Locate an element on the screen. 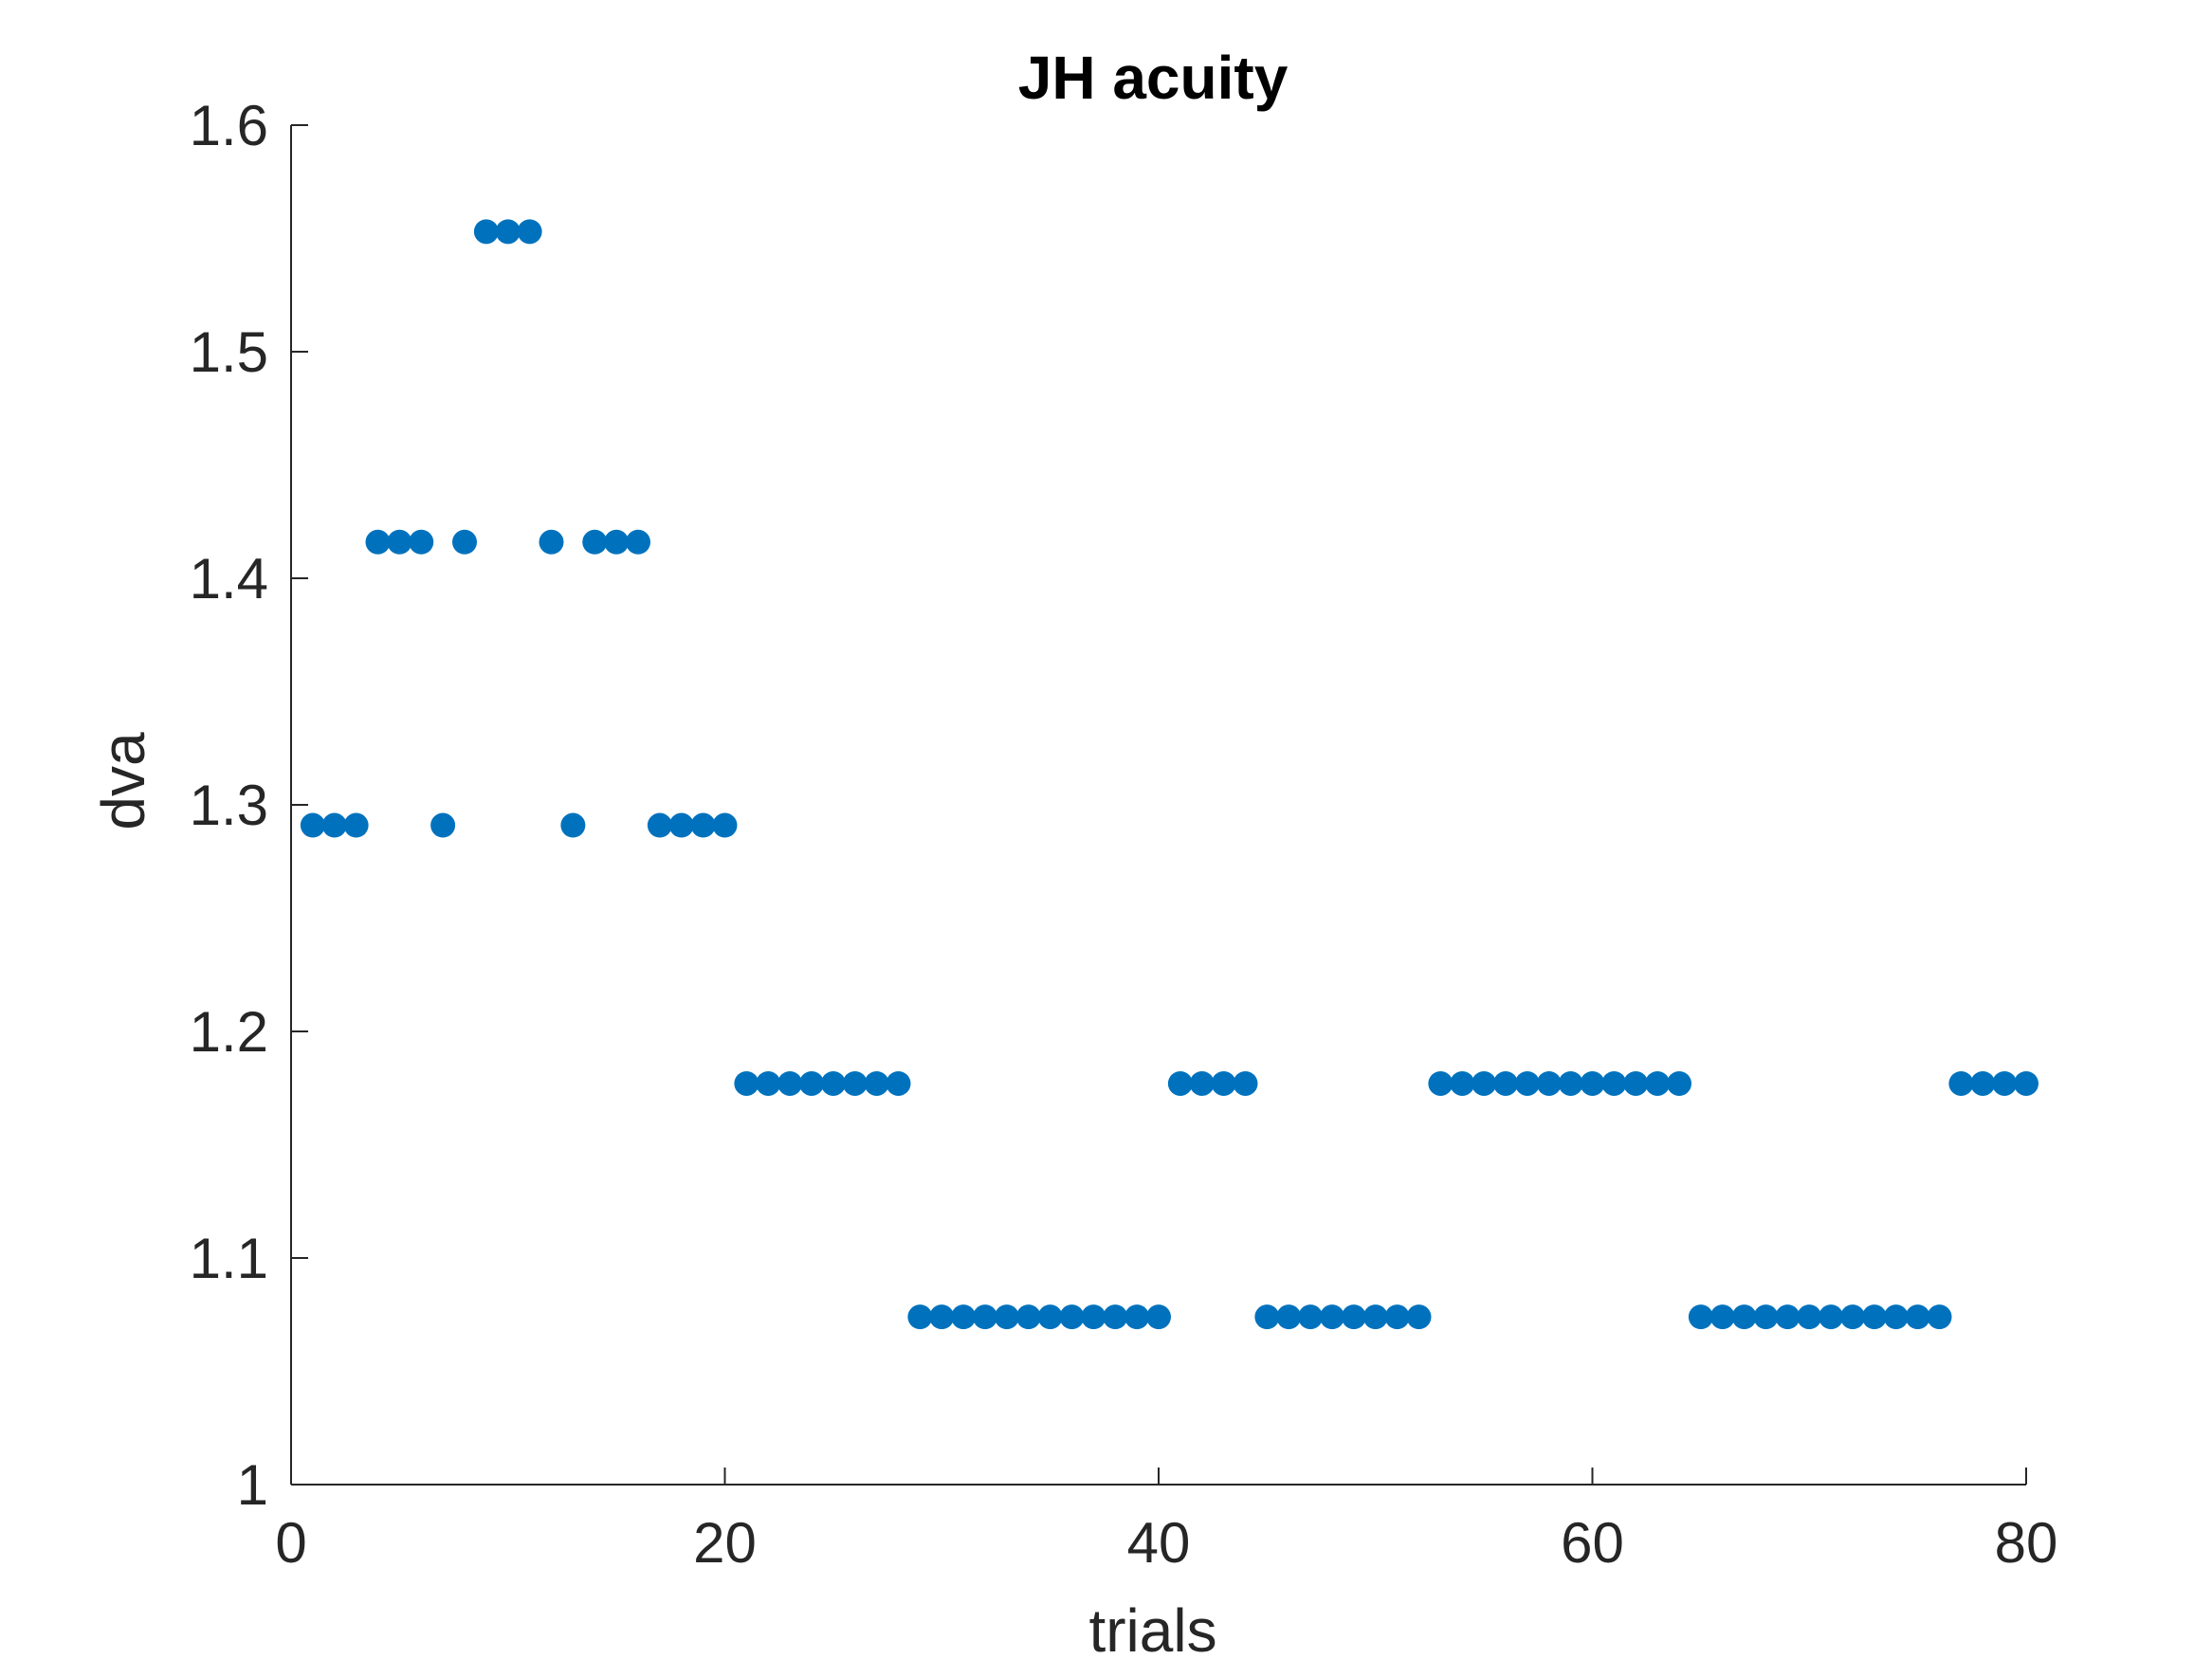 This screenshot has width=2212, height=1659. y-tick-label: 1.6 is located at coordinates (229, 125).